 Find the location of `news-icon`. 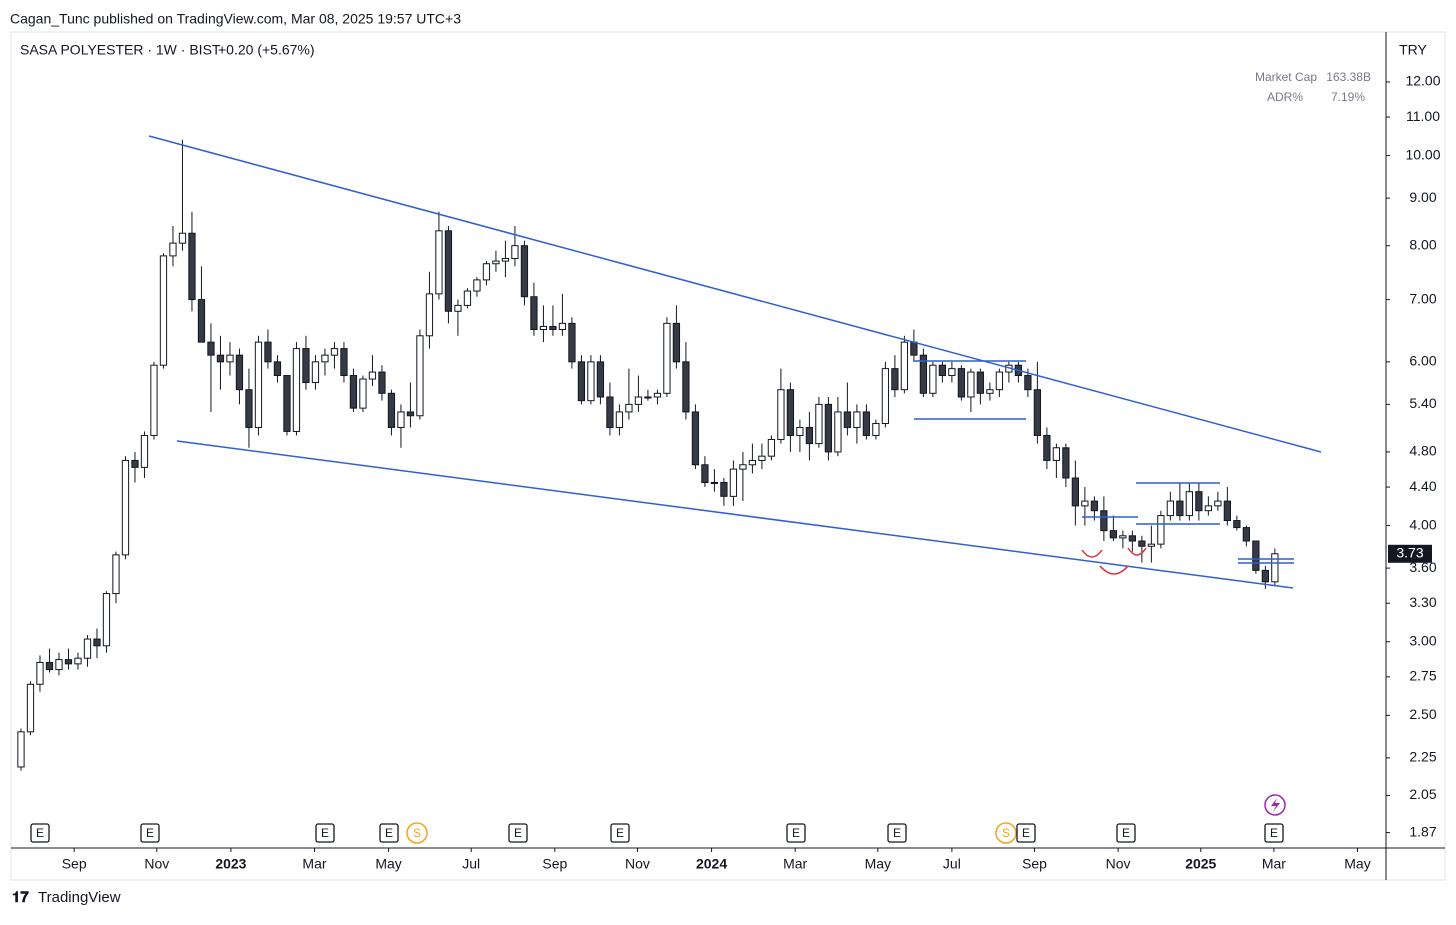

news-icon is located at coordinates (1275, 805).